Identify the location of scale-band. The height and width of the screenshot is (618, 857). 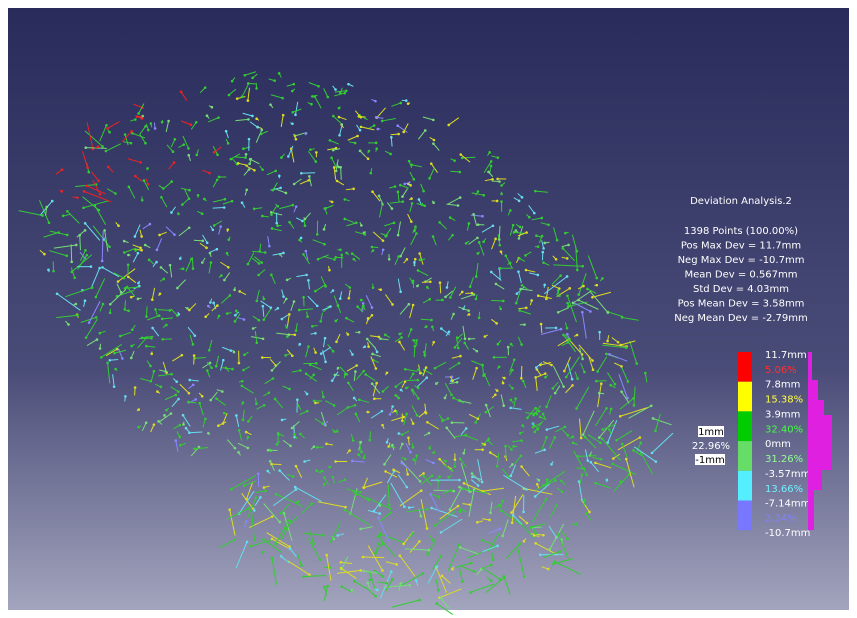
(745, 515).